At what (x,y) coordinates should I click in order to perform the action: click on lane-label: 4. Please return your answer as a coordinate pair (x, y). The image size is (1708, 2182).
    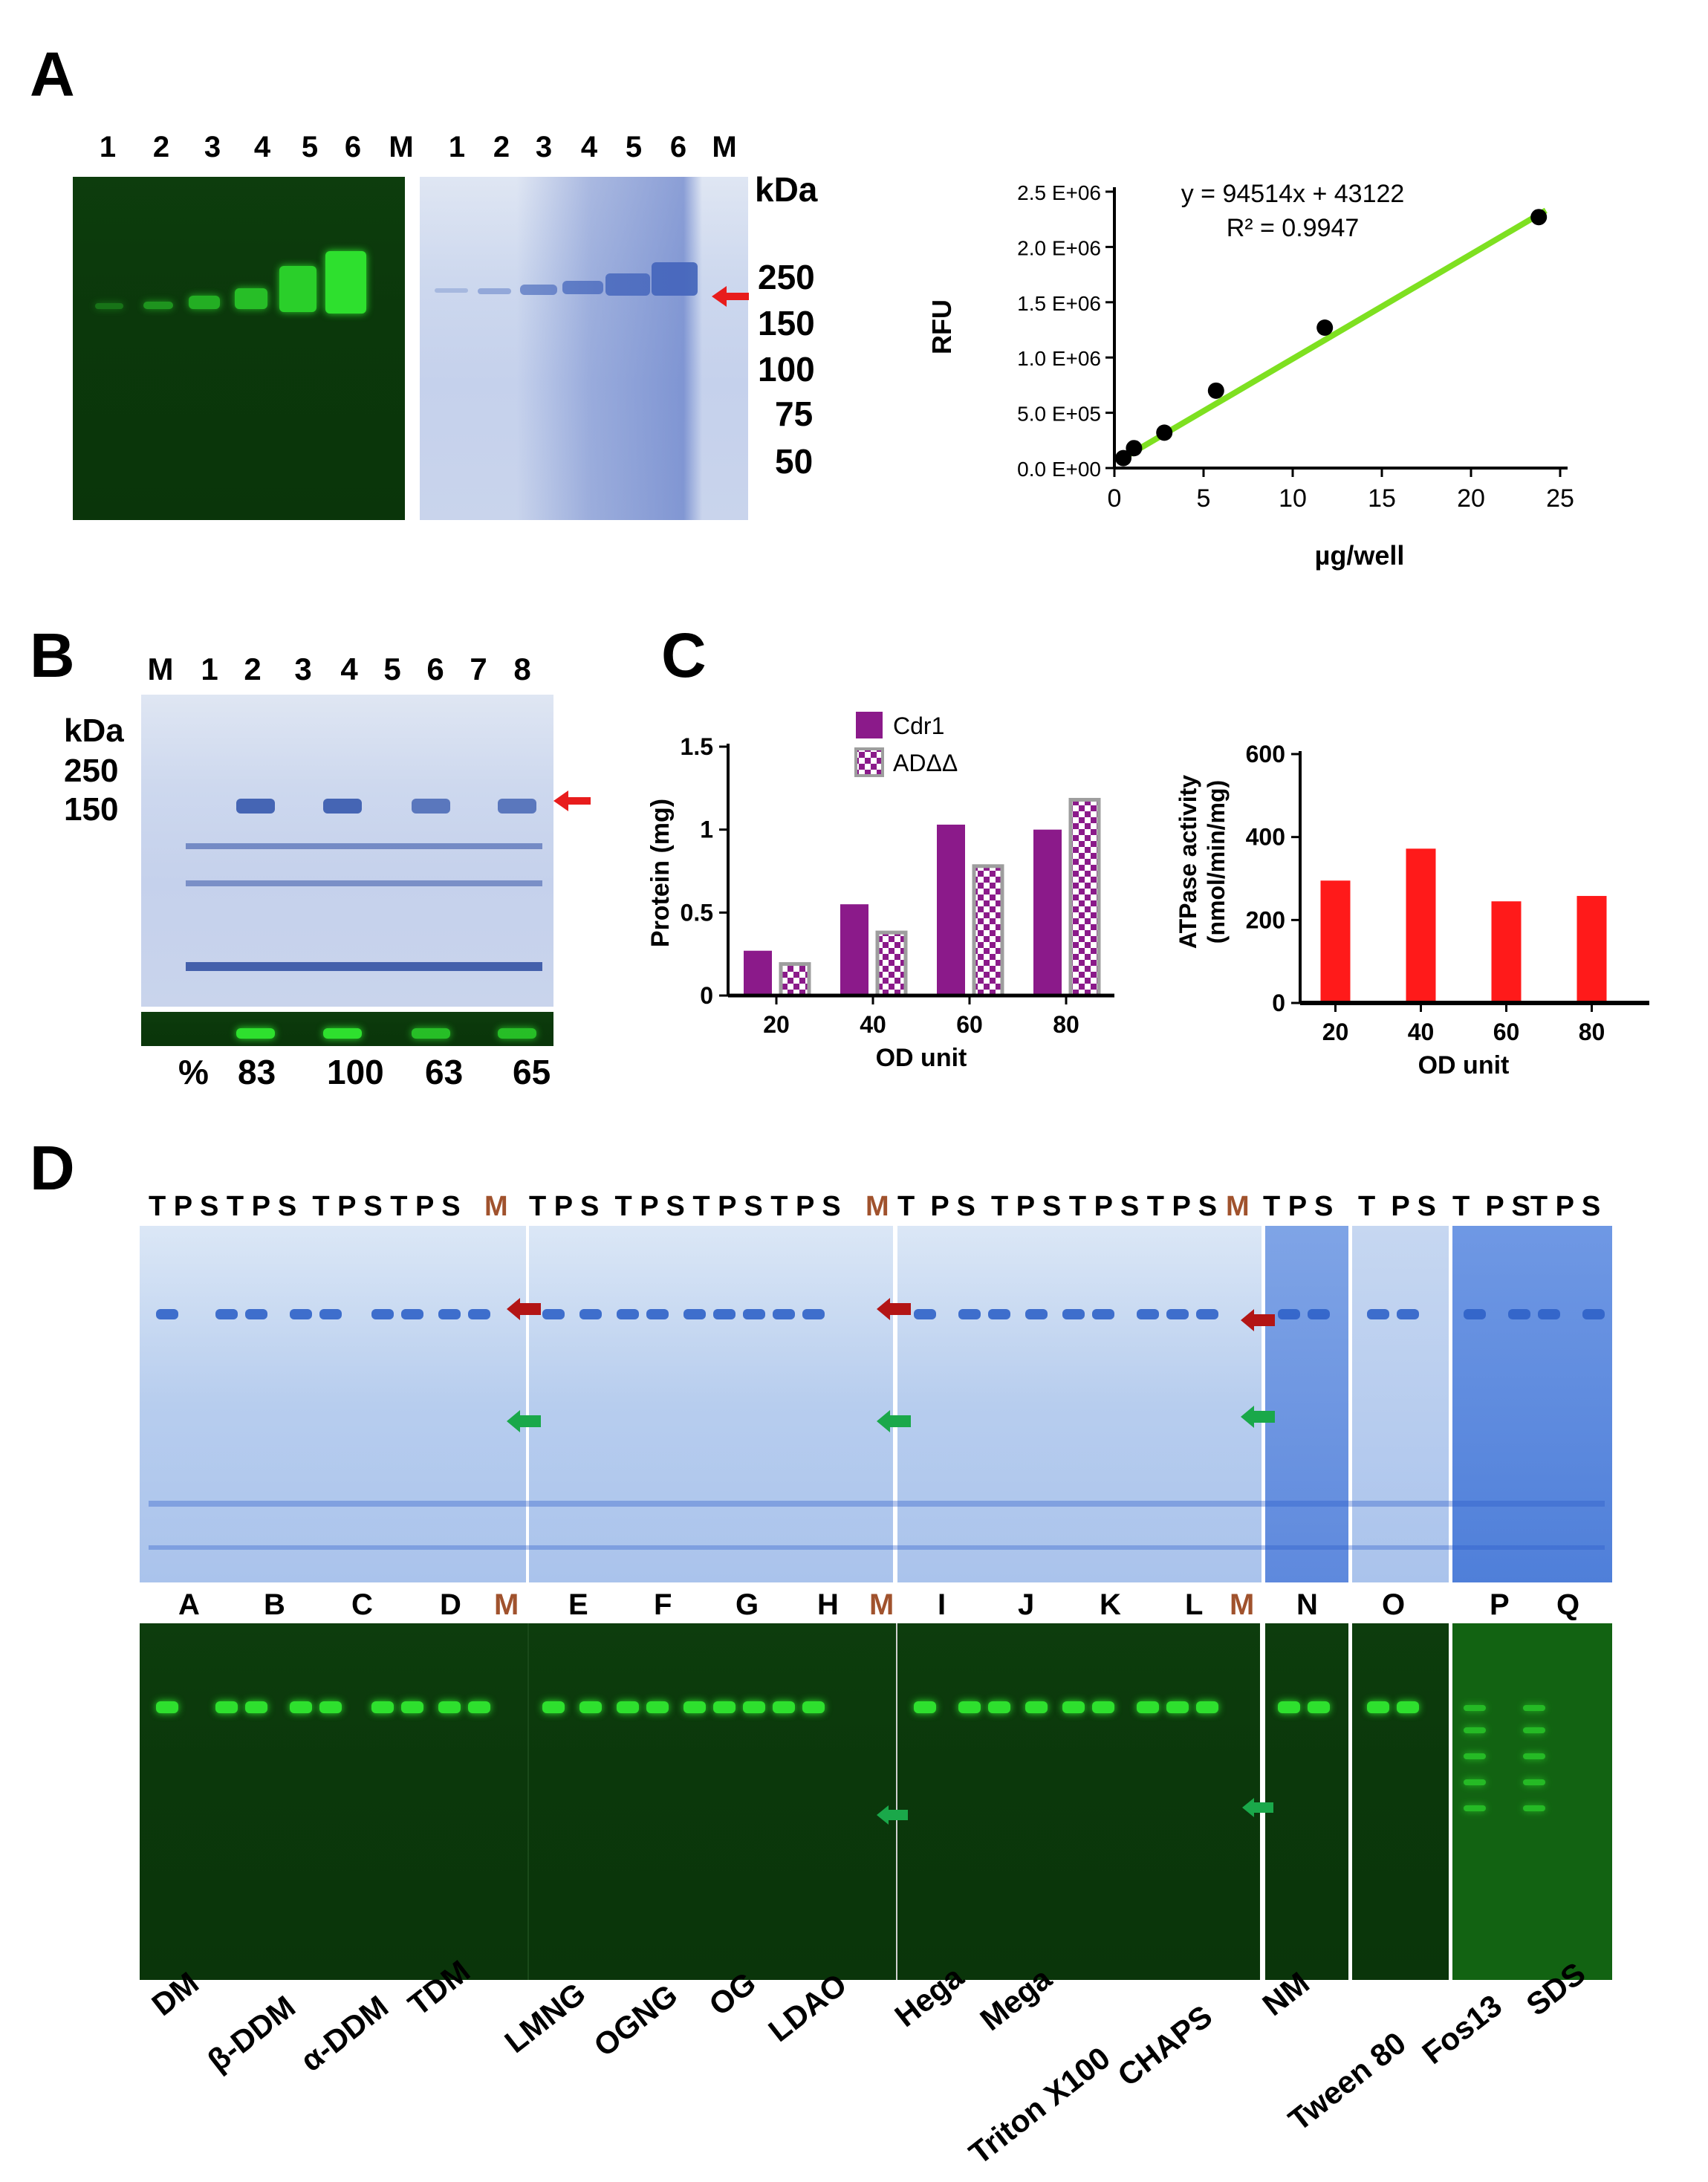
    Looking at the image, I should click on (262, 147).